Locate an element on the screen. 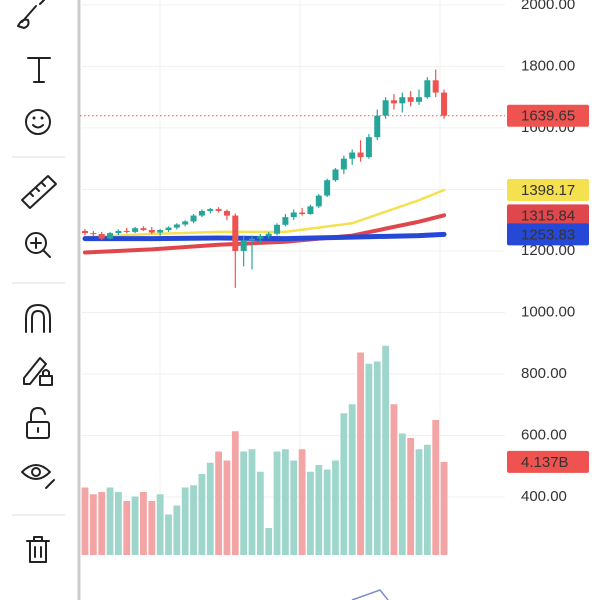  unlock-tool is located at coordinates (38, 423).